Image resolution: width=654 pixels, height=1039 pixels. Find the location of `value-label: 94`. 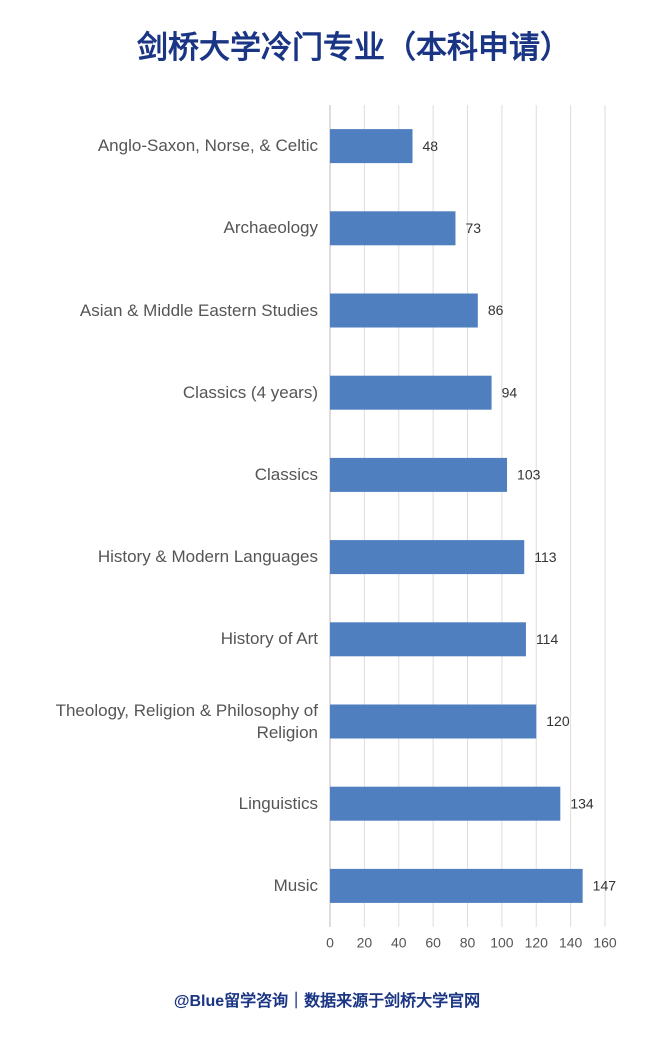

value-label: 94 is located at coordinates (510, 392).